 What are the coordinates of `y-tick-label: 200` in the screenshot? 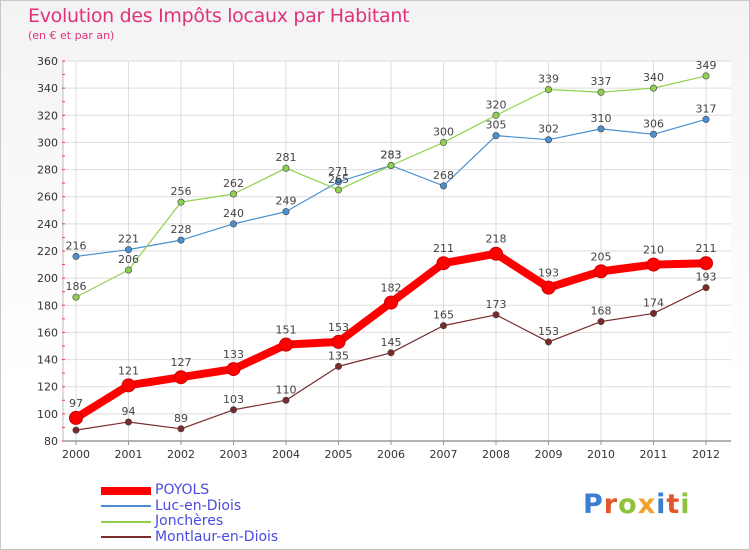 It's located at (47, 278).